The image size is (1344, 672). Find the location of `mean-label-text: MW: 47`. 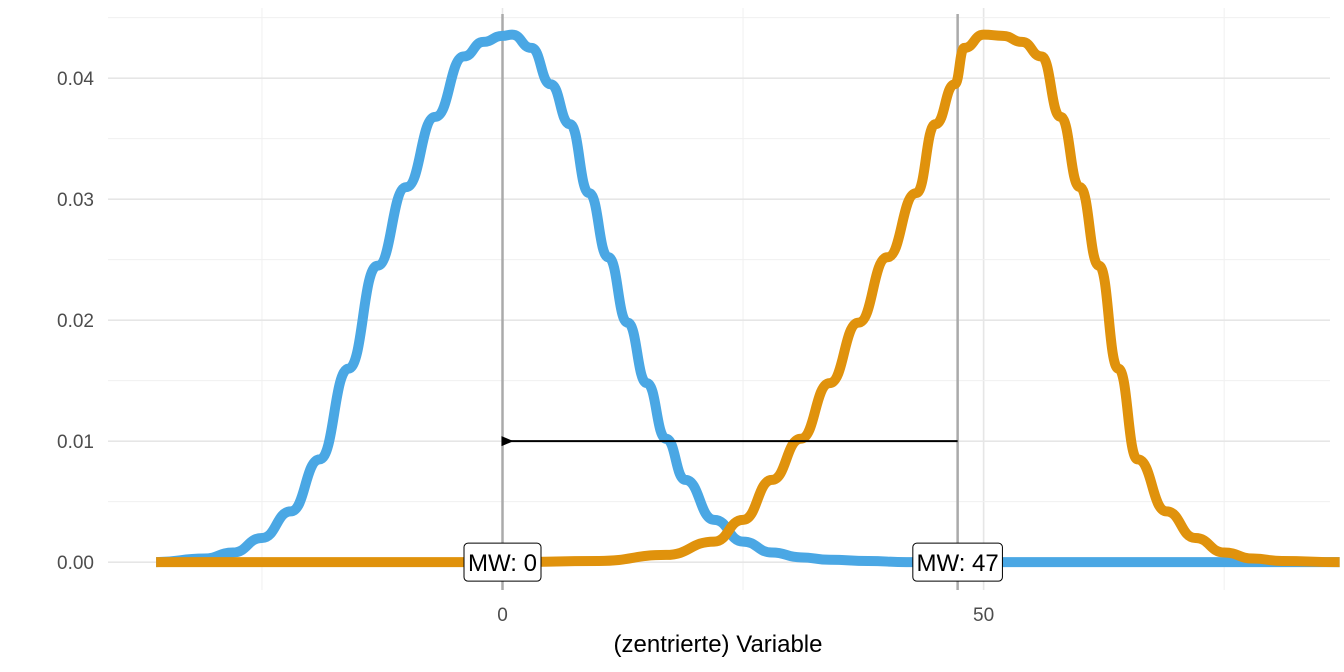

mean-label-text: MW: 47 is located at coordinates (958, 563).